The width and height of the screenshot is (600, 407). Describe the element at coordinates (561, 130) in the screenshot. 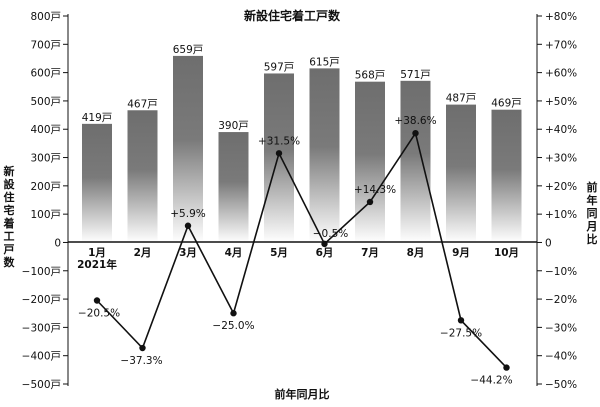

I see `right-axis-tick-label: +40%` at that location.